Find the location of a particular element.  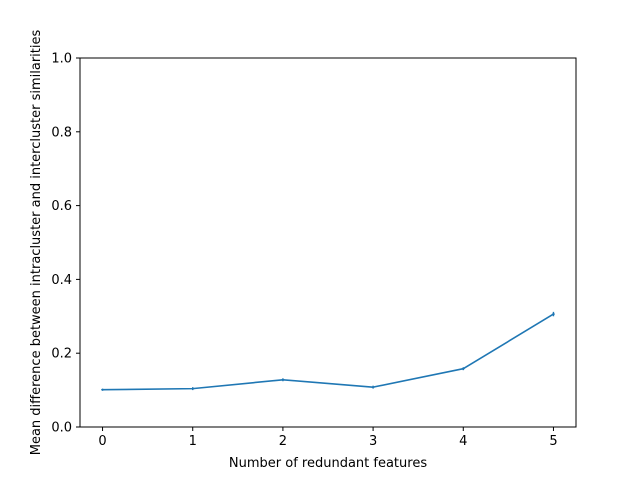

y-tick-label: 0.0 is located at coordinates (61, 428).